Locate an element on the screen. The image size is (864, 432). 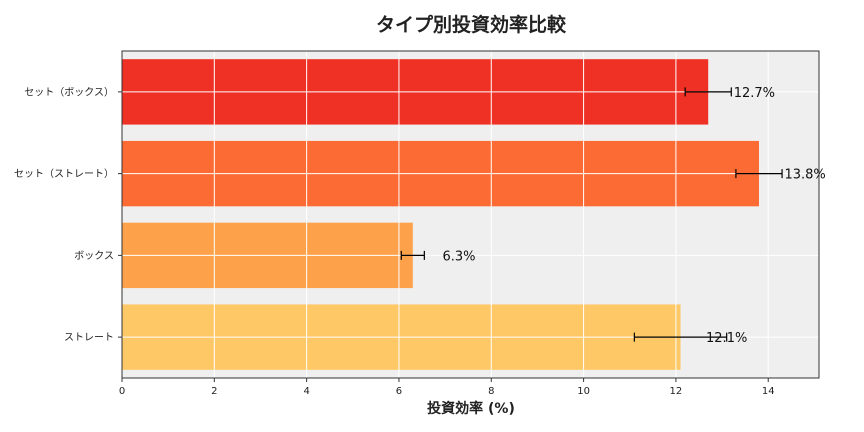
x-axis: 0 2 4 6 8 10 12 14 is located at coordinates (447, 387).